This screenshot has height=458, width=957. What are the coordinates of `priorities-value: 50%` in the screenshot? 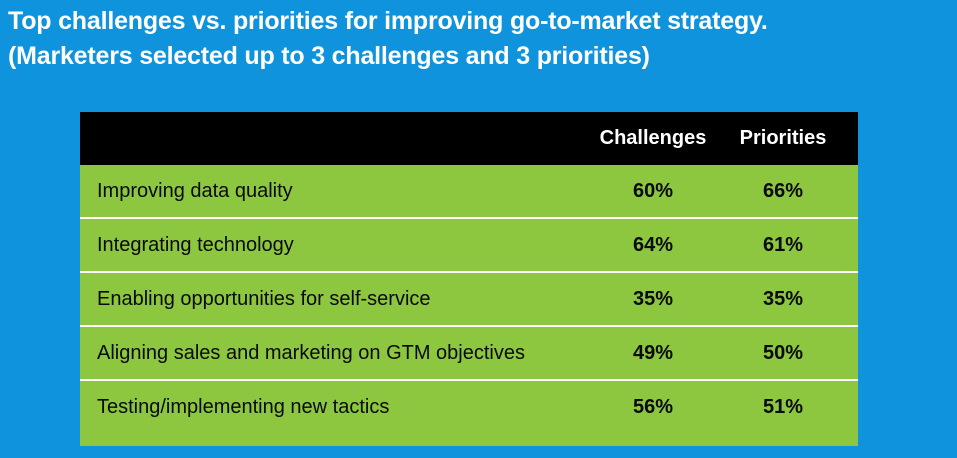 It's located at (783, 352).